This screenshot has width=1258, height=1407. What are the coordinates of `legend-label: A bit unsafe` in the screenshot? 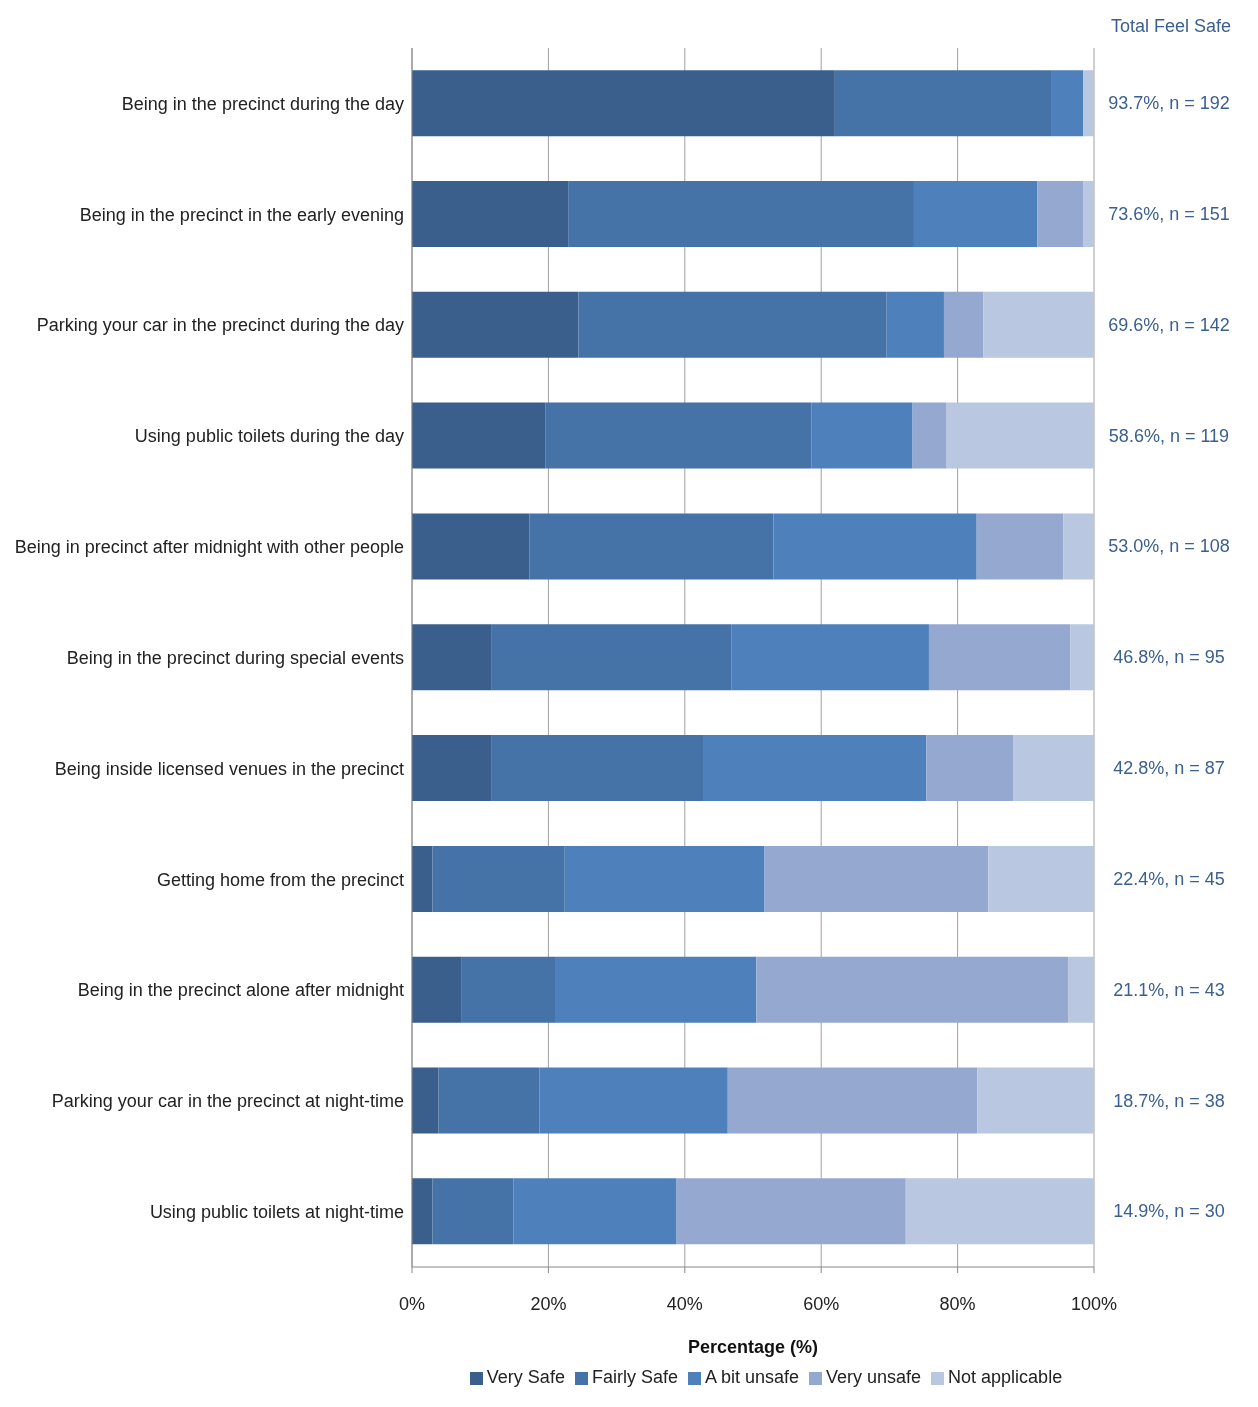 It's located at (751, 1377).